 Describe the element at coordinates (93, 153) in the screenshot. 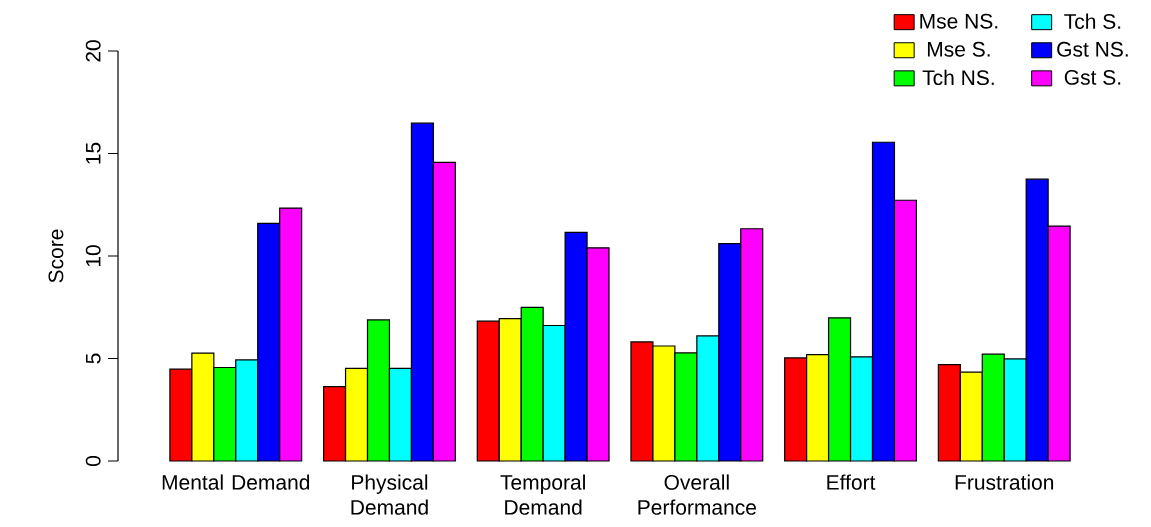

I see `y-tick-label: 15` at that location.